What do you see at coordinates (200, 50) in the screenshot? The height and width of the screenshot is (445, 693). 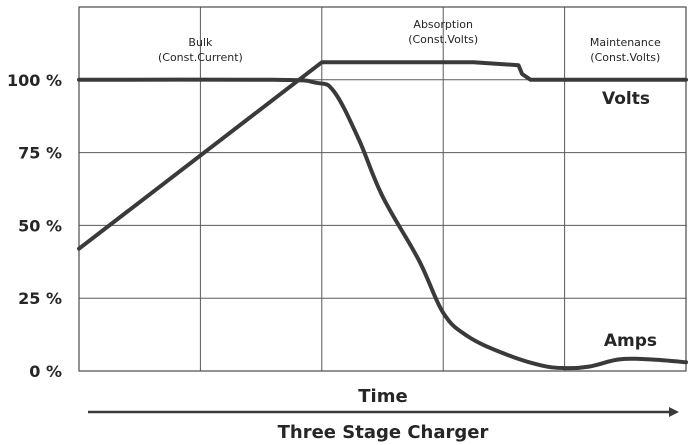 I see `stage-label: Bulk (Const.Current)` at bounding box center [200, 50].